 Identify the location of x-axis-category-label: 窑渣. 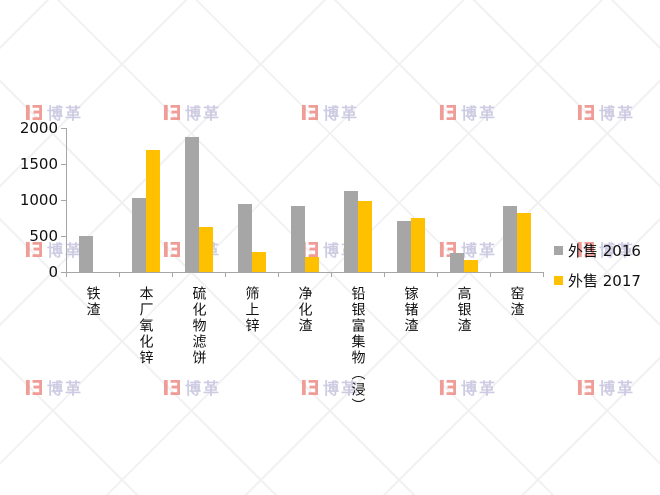
(516, 302).